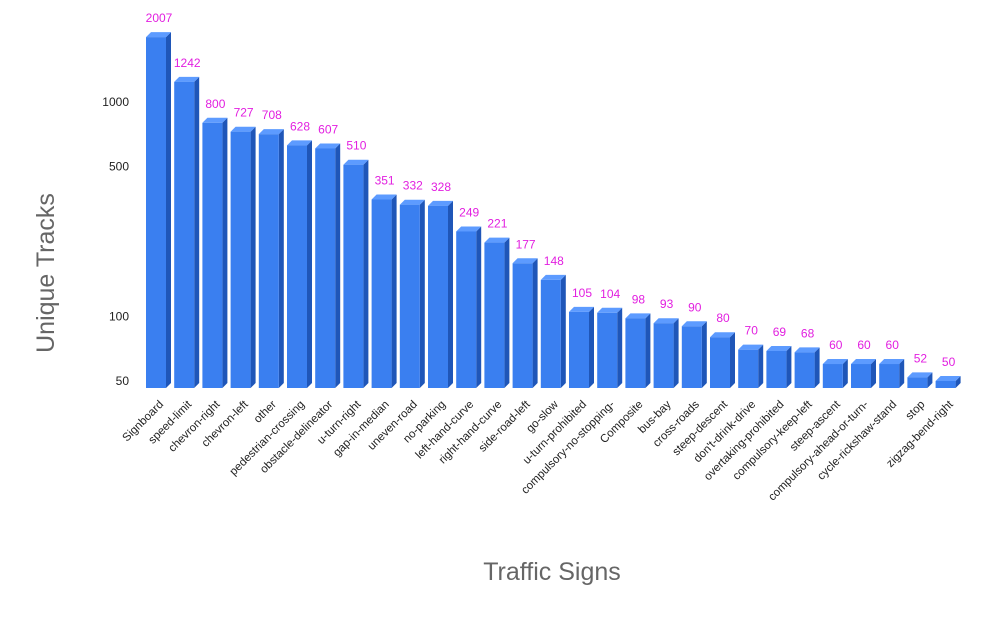 This screenshot has height=617, width=997. I want to click on data-label: 105, so click(582, 293).